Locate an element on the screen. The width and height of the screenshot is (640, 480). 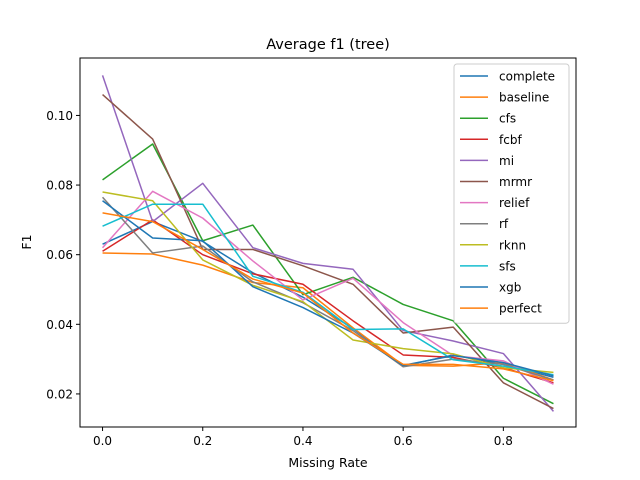
x-tick-label: 0.6 is located at coordinates (403, 441).